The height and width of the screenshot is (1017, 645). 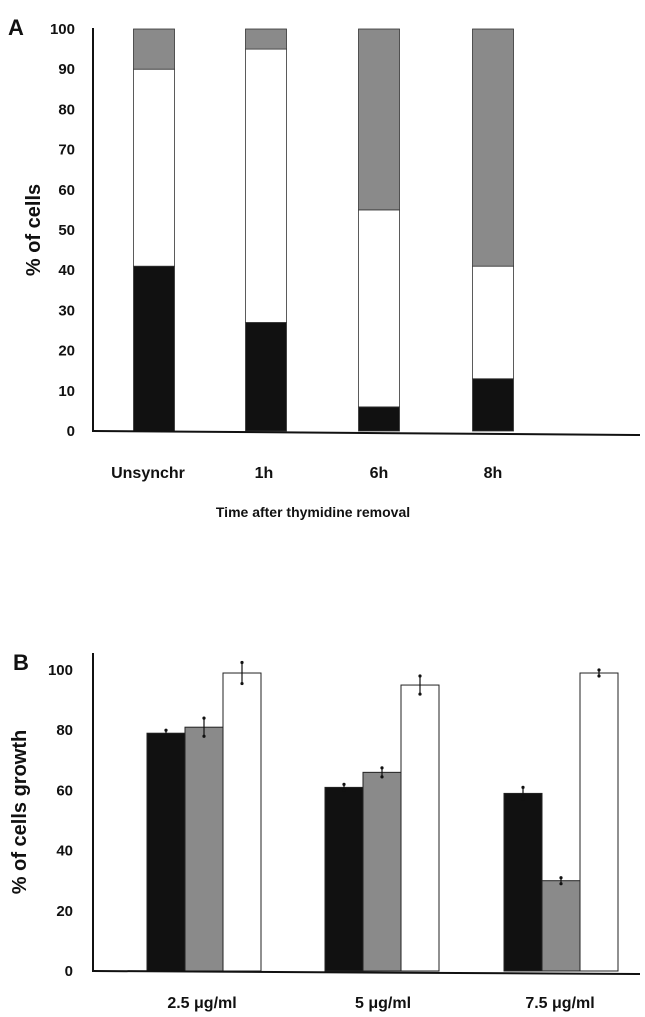 What do you see at coordinates (313, 512) in the screenshot?
I see `chart-a-x-axis-title: Time after thymidine removal` at bounding box center [313, 512].